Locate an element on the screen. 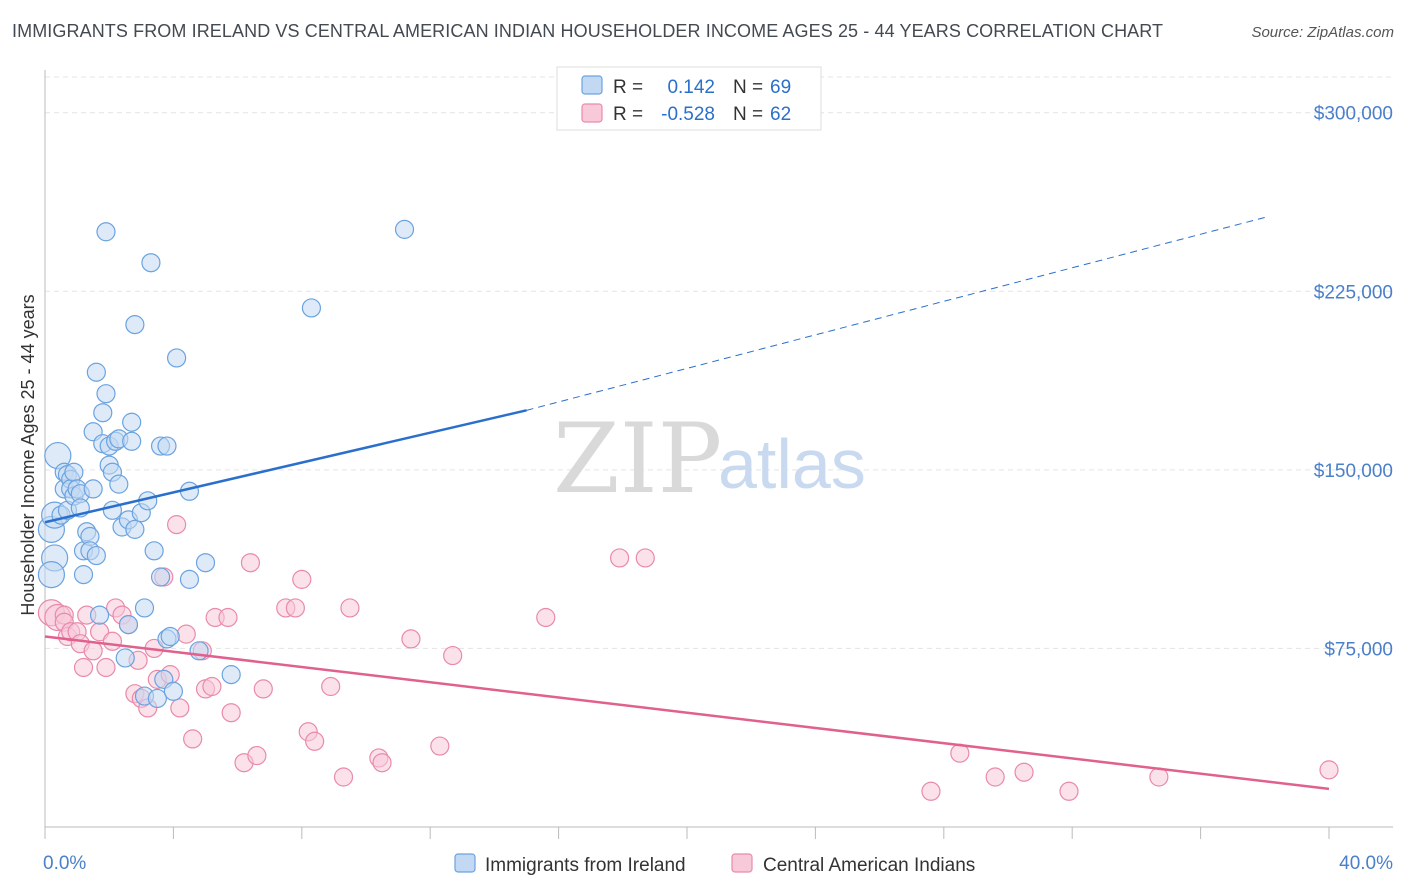 Image resolution: width=1406 pixels, height=892 pixels. y-axis-title: Householder Income Ages 25 - 44 years is located at coordinates (28, 454).